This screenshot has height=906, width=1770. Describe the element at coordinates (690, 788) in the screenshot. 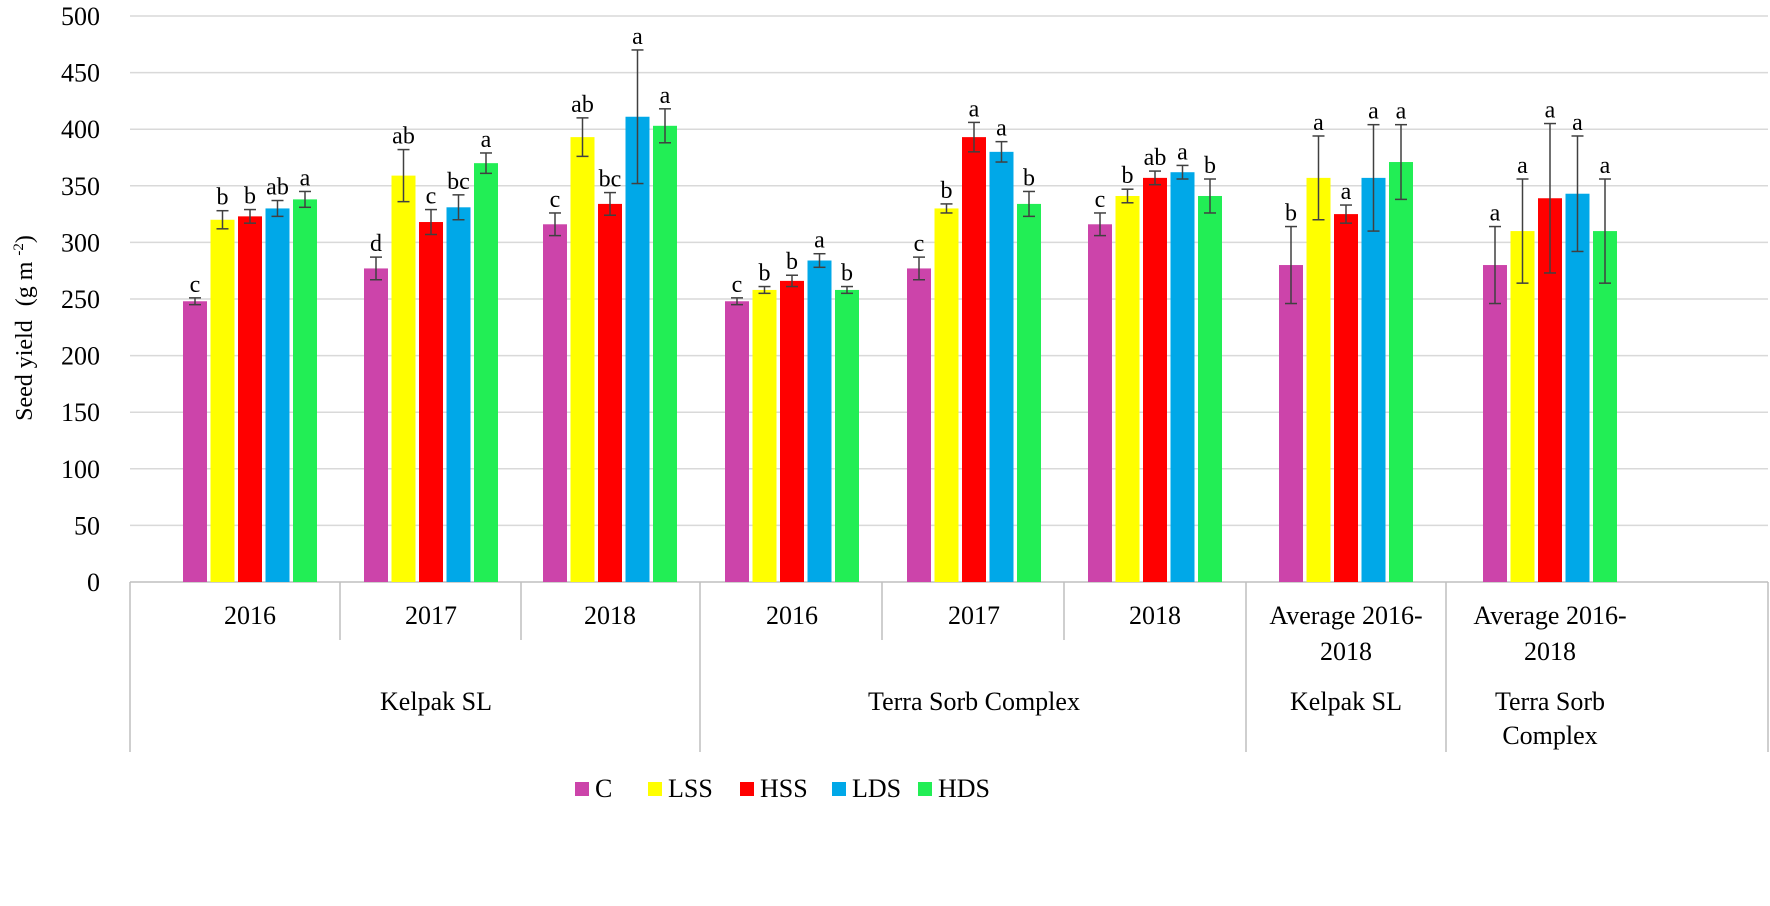

I see `legend-label-lss: LSS` at that location.